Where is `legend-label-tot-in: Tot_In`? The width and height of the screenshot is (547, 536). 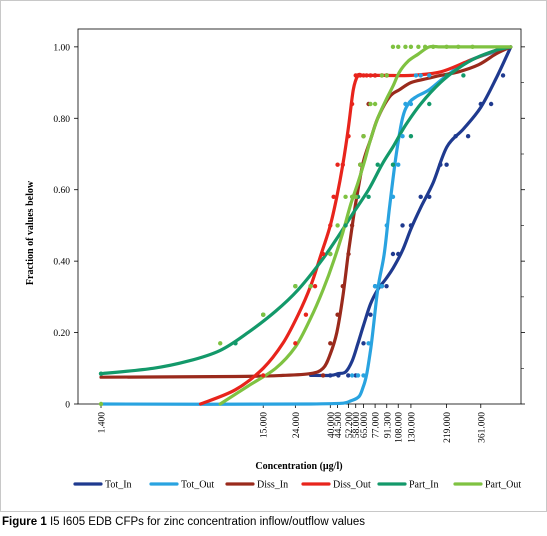
legend-label-tot-in: Tot_In is located at coordinates (118, 485).